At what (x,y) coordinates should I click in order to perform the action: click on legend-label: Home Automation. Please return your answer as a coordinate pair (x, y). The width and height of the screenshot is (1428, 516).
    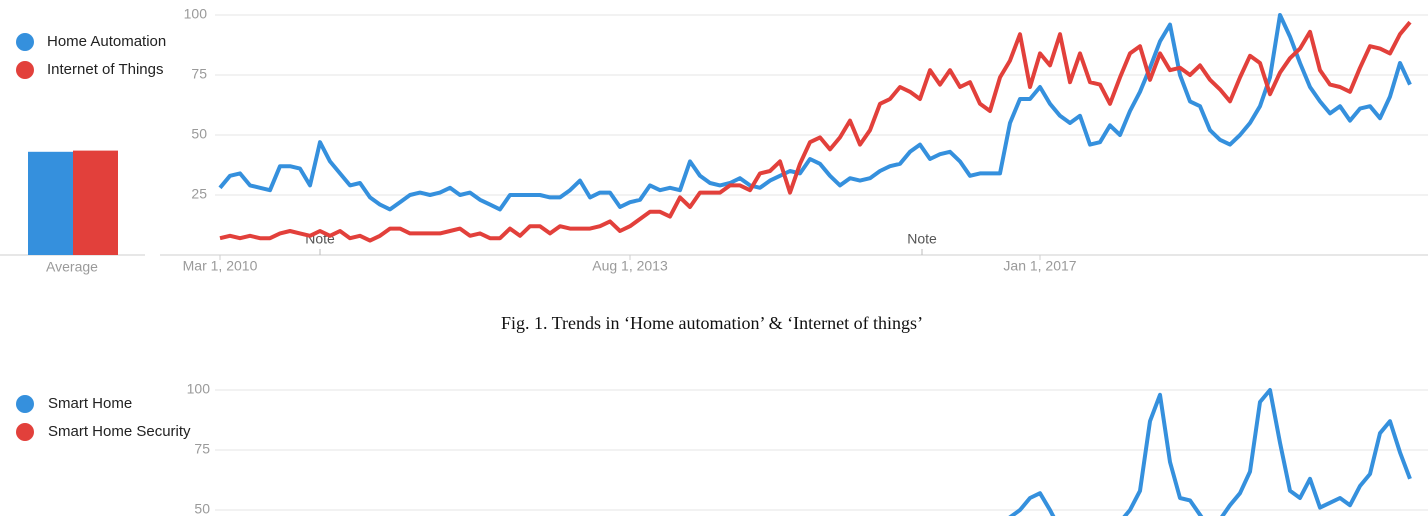
    Looking at the image, I should click on (106, 41).